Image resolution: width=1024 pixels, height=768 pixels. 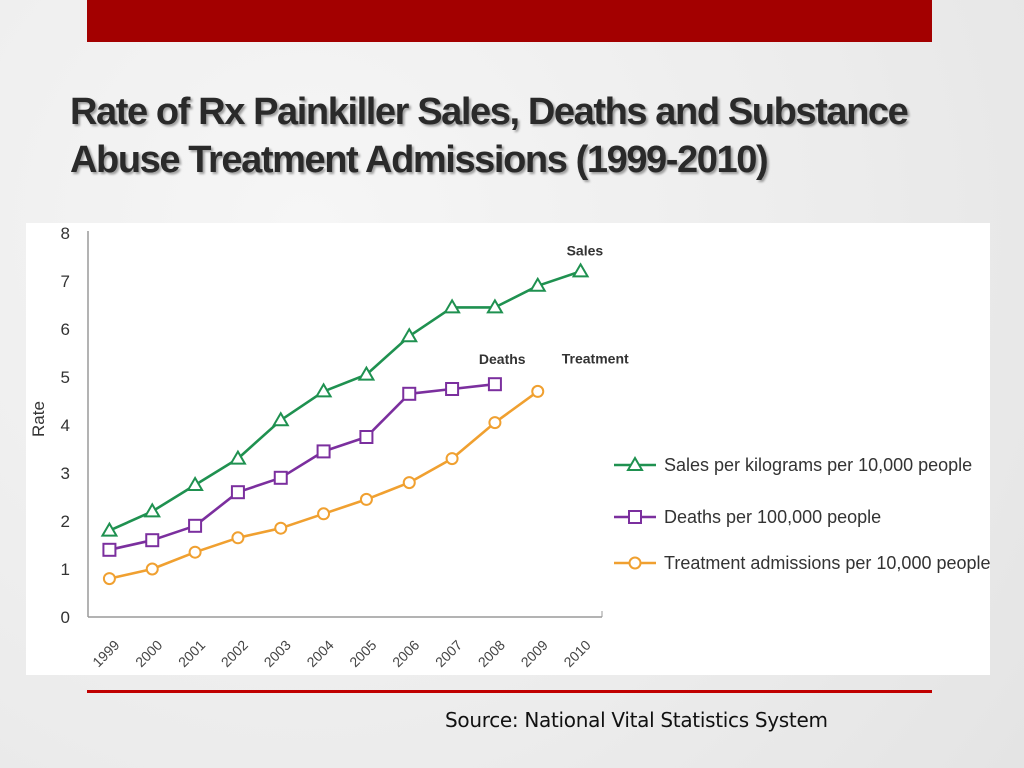 I want to click on legend-sales-marker, so click(x=635, y=463).